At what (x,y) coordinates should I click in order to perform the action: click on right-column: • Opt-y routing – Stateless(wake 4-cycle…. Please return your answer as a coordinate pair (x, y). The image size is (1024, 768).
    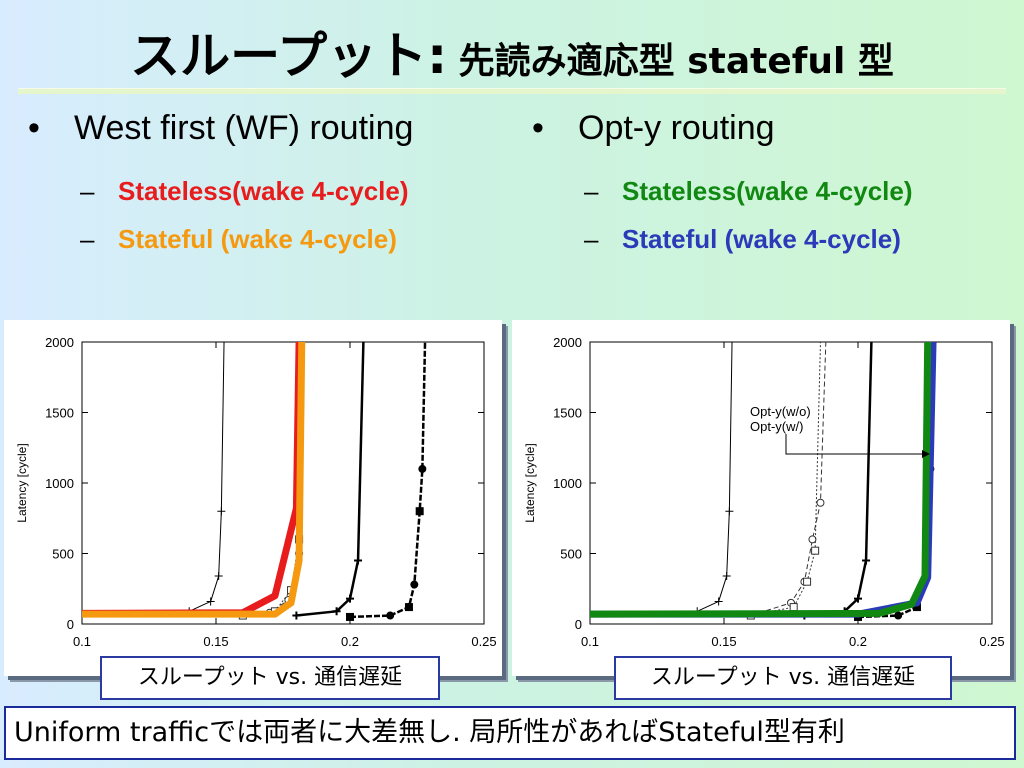
    Looking at the image, I should click on (767, 183).